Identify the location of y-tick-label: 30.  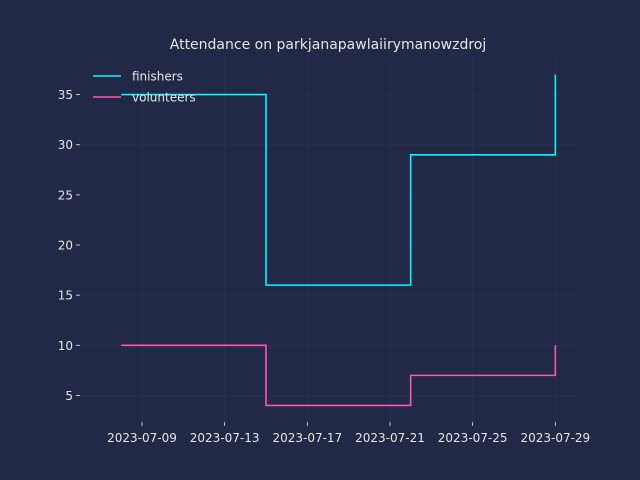
(65, 145).